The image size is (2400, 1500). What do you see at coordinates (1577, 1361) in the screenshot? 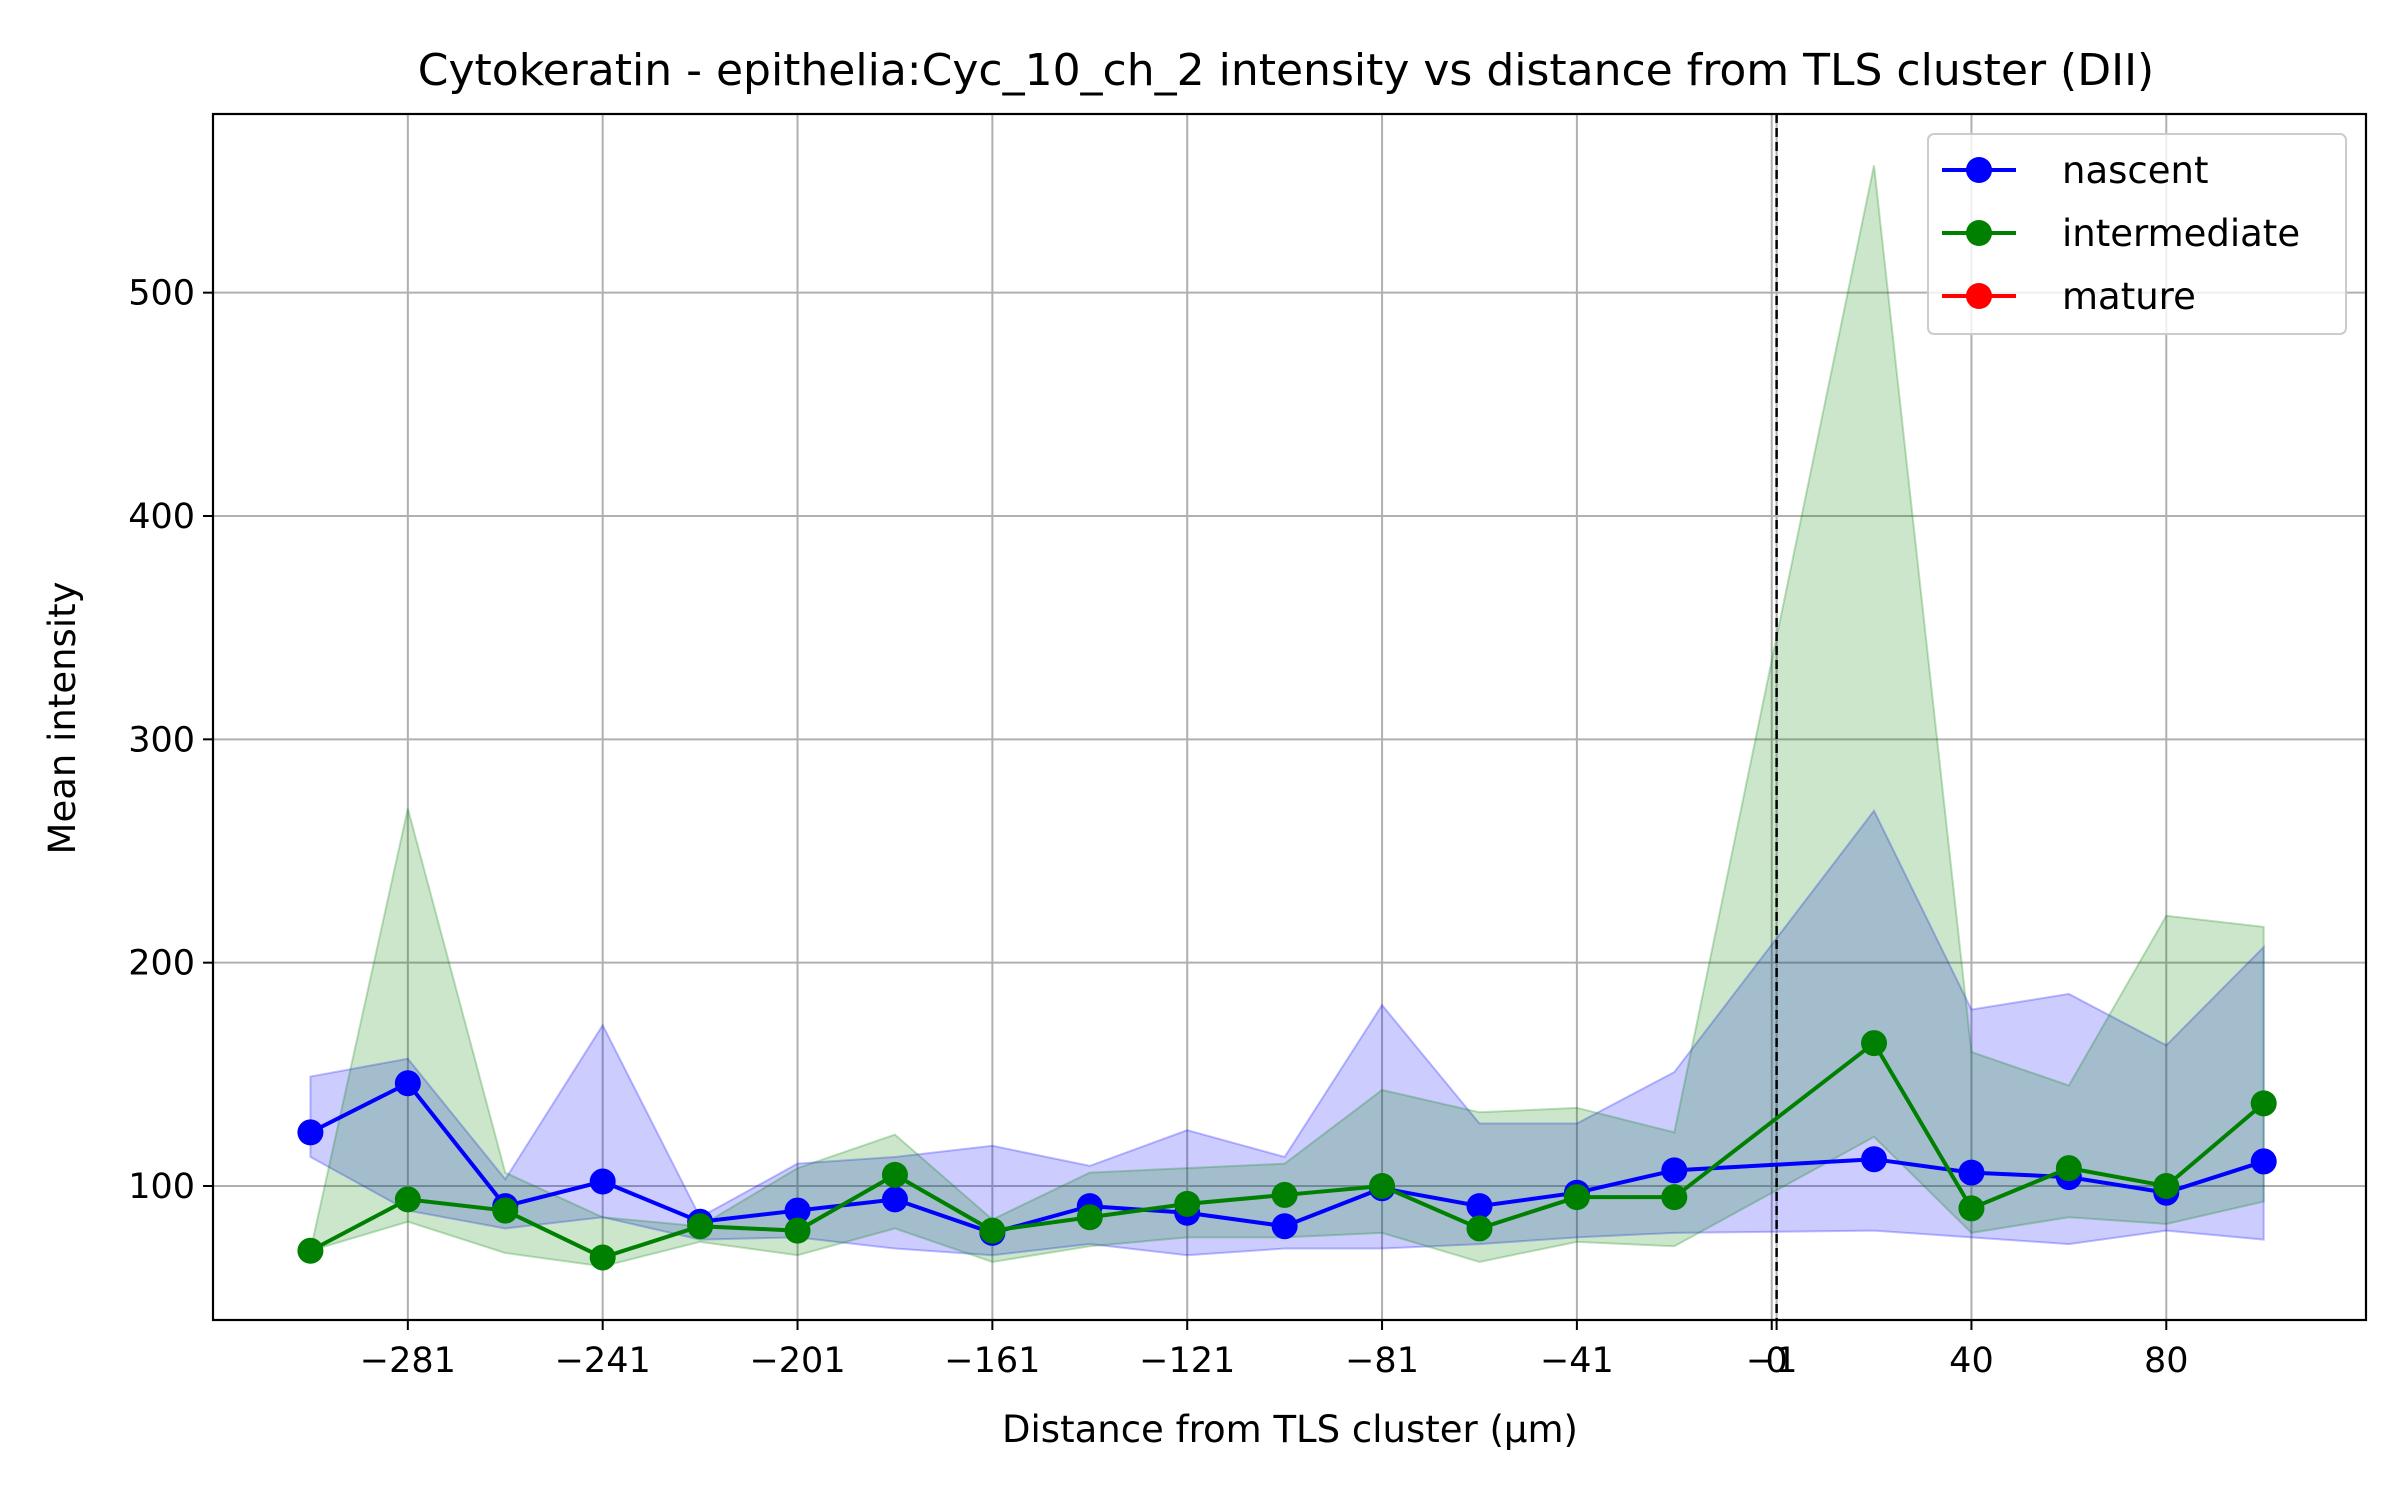
I see `x-tick-label: −41` at bounding box center [1577, 1361].